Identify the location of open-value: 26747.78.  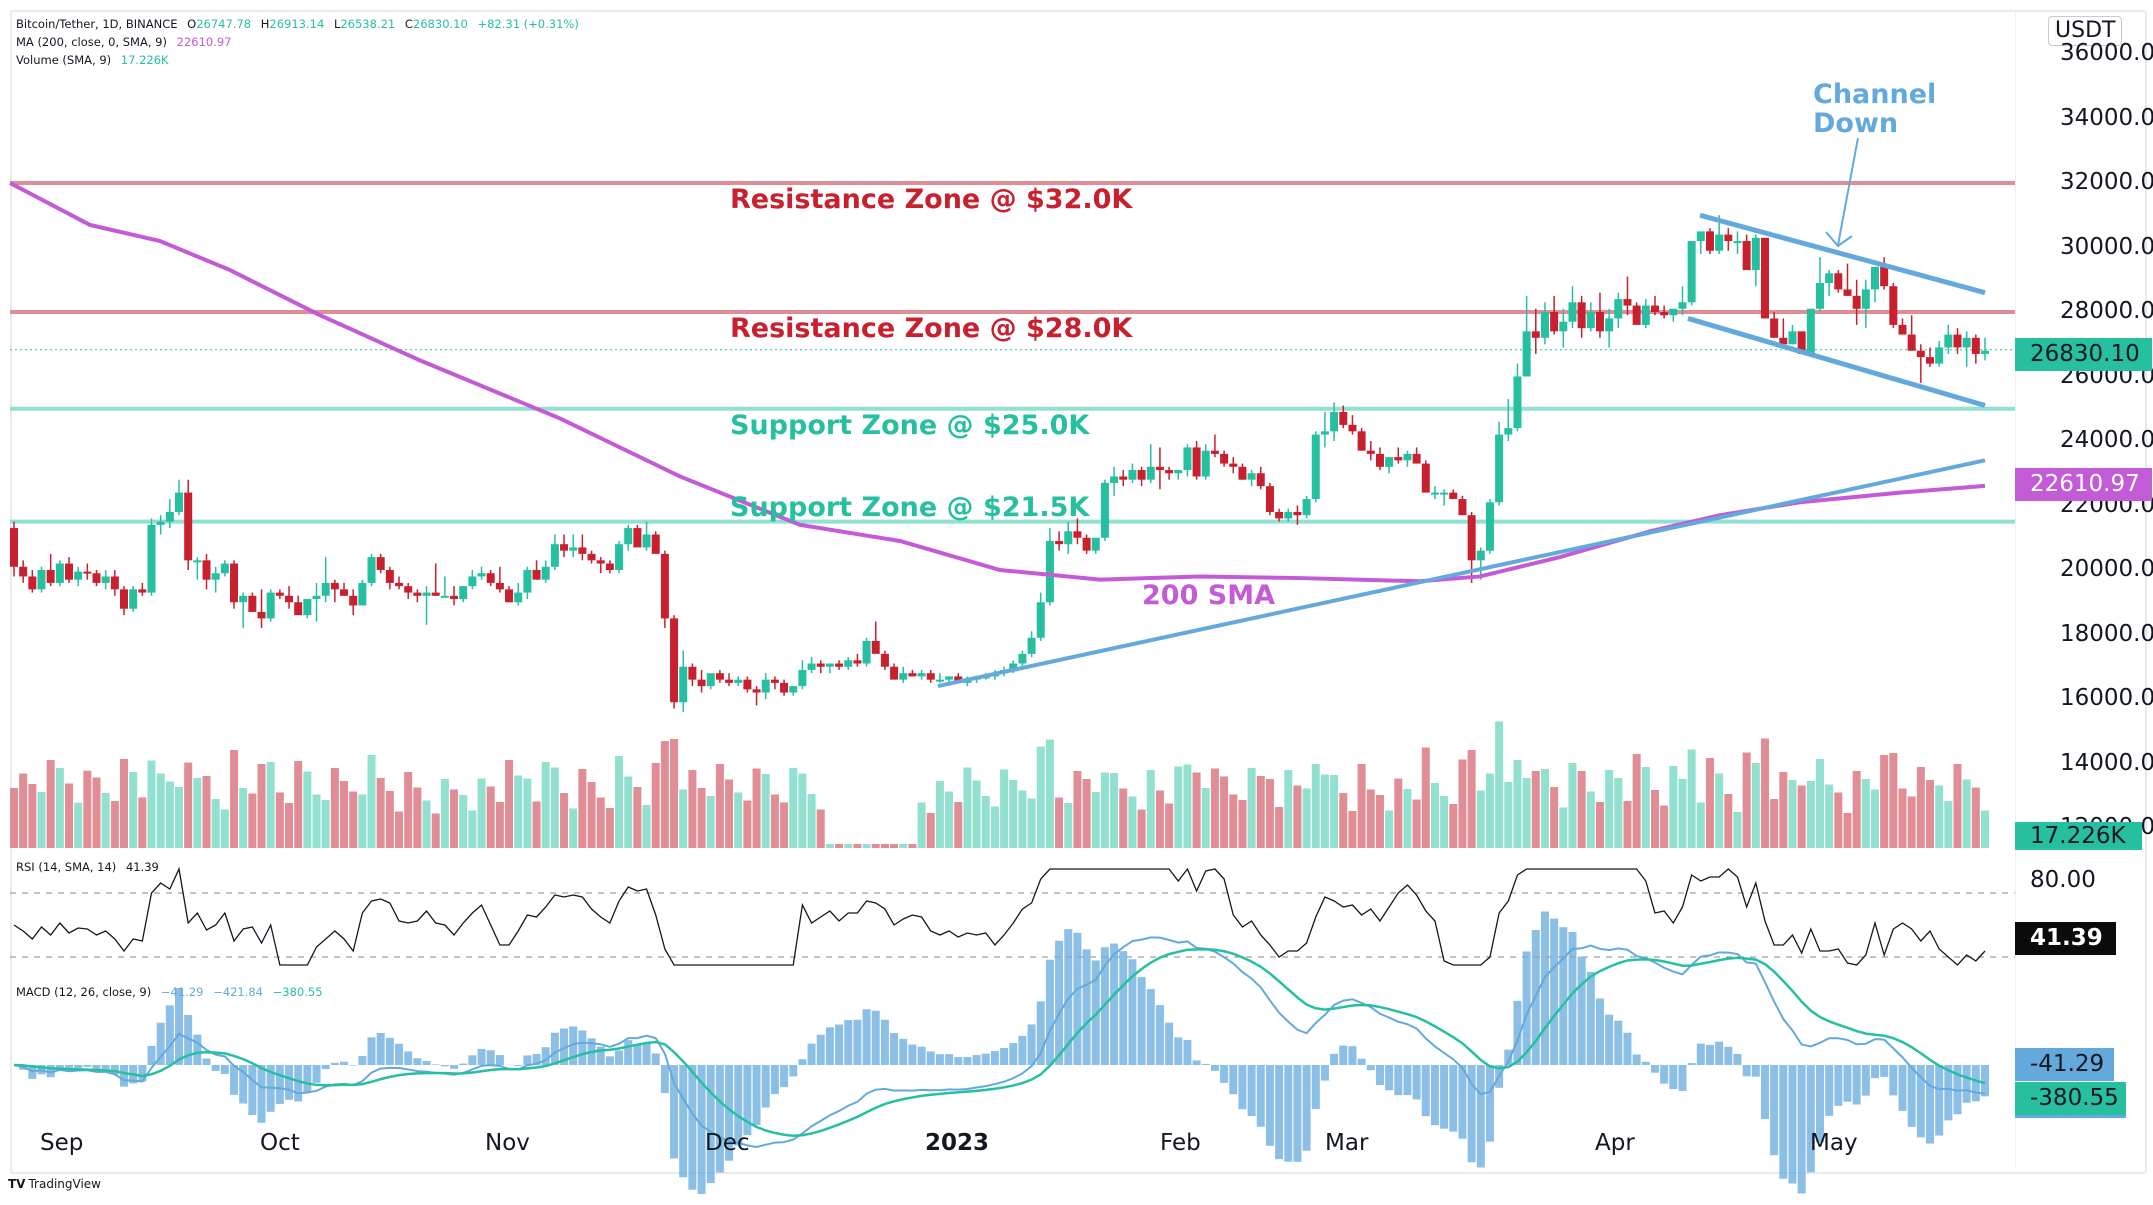
(224, 24).